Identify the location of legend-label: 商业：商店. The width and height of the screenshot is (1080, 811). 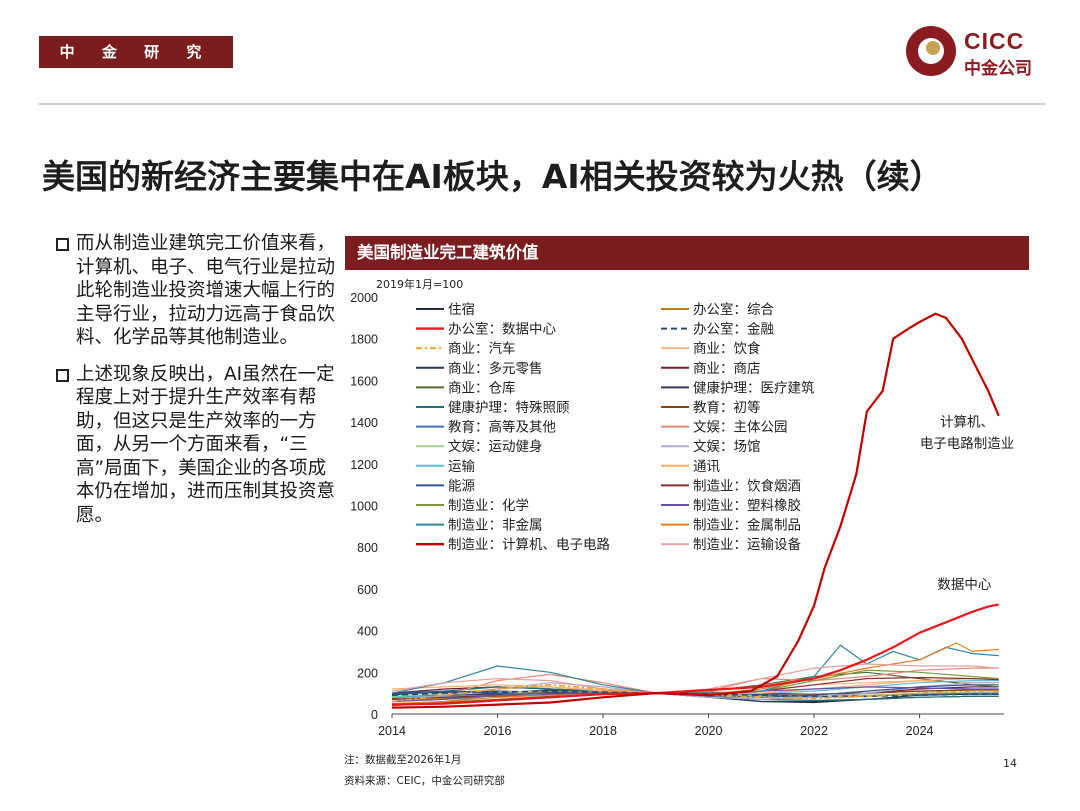
(727, 369).